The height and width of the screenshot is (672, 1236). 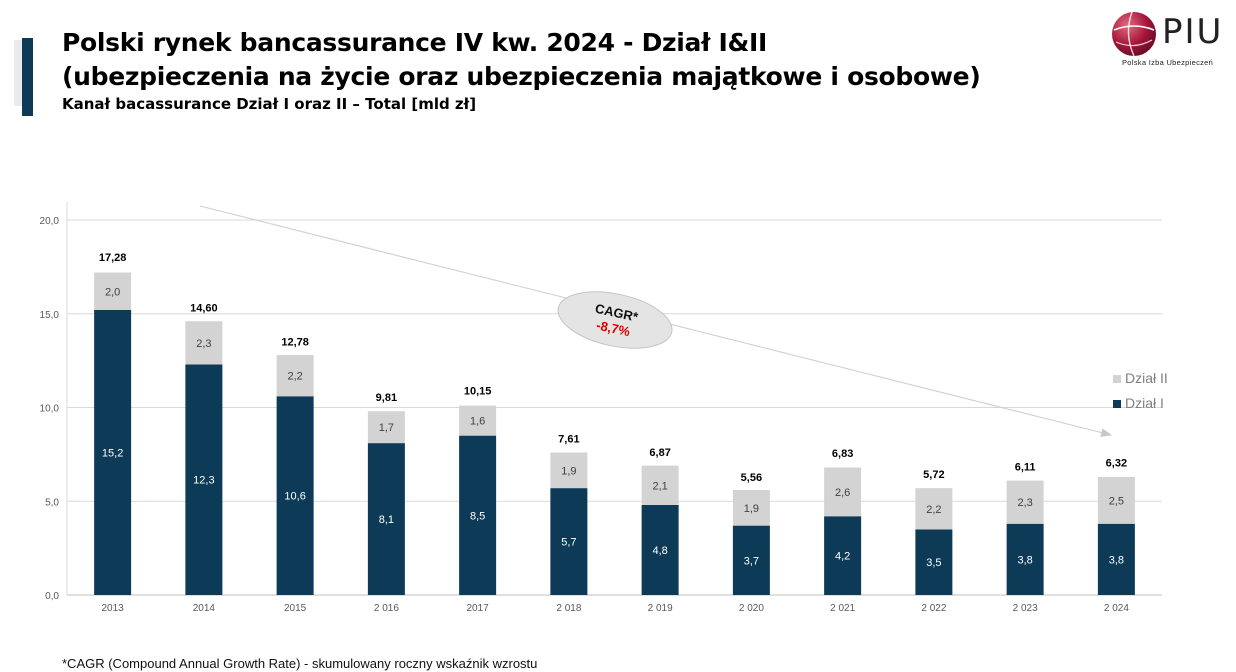 I want to click on total-label: 12,78, so click(x=295, y=342).